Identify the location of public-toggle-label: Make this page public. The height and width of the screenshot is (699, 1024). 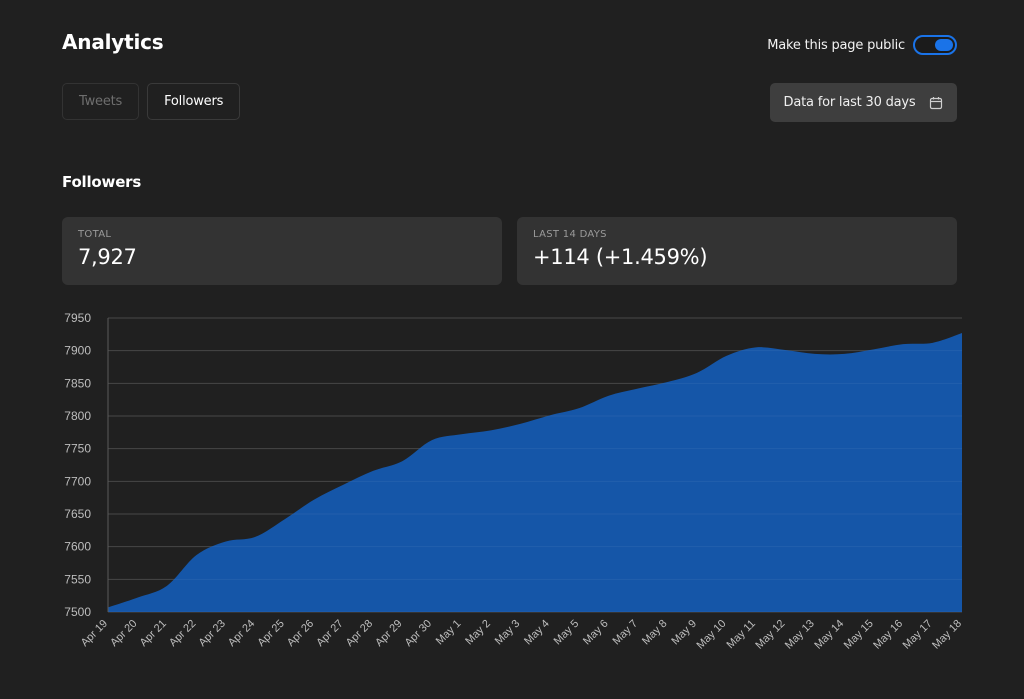
(836, 45).